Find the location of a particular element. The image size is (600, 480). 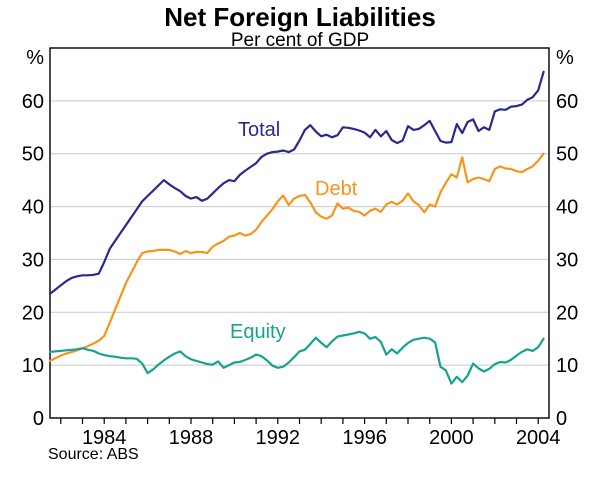

chart-title: Net Foreign Liabilities is located at coordinates (300, 17).